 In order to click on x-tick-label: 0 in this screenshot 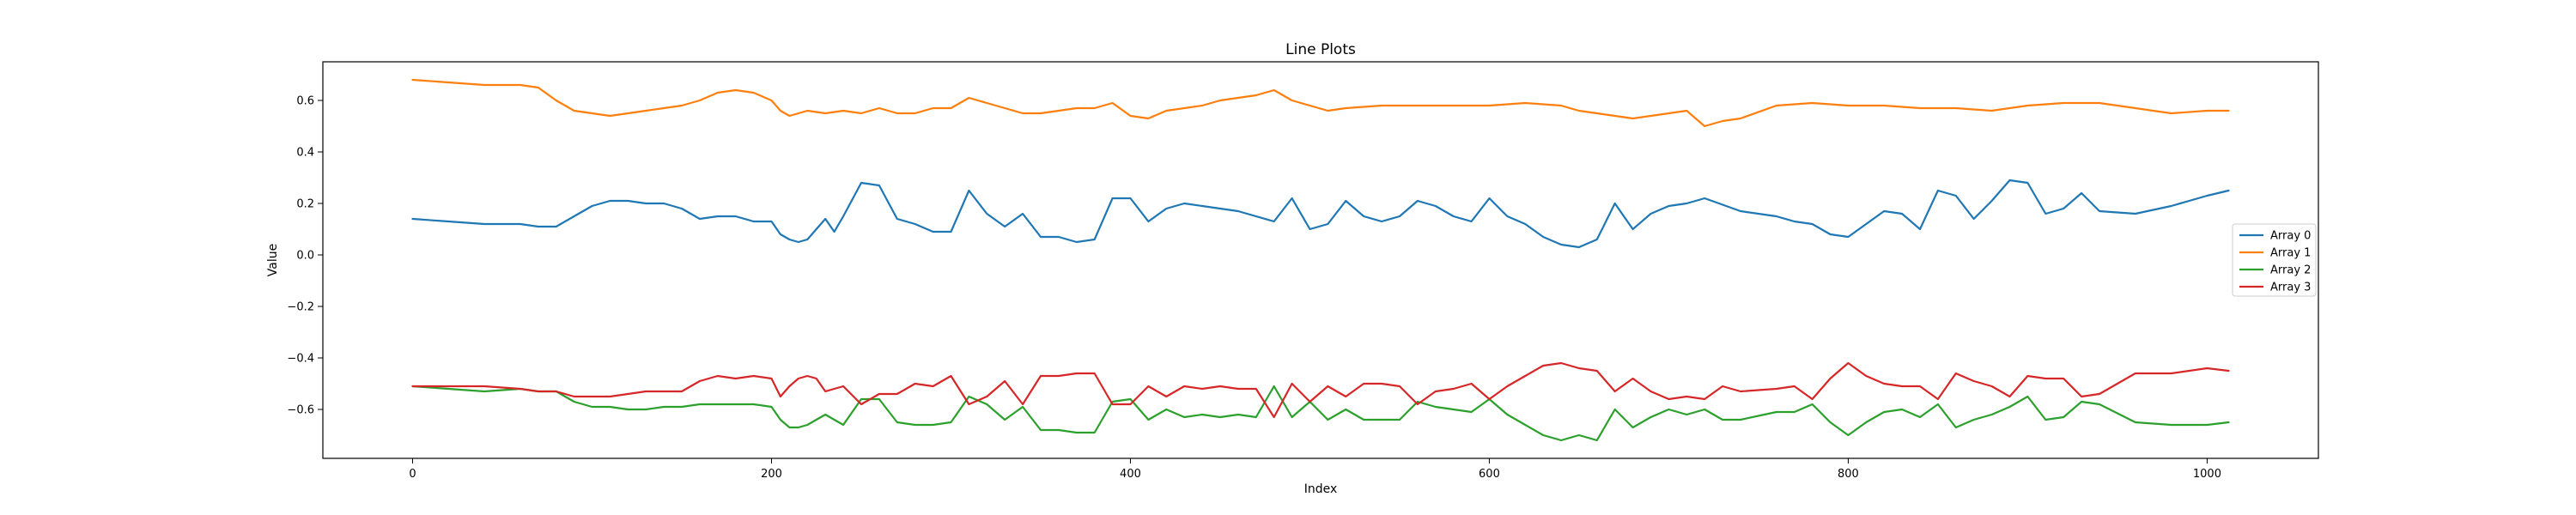, I will do `click(412, 474)`.